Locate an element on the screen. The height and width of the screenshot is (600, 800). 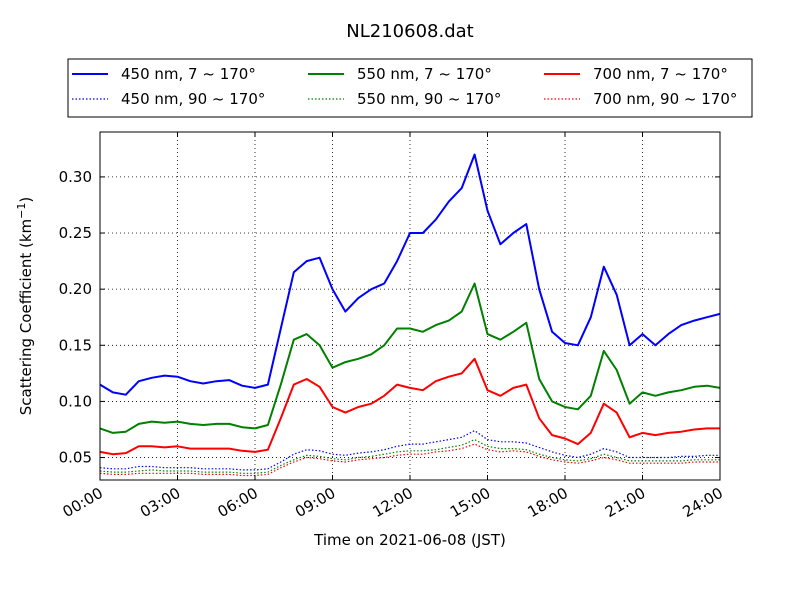
legend-label: 550 nm, 7 ~ 170° is located at coordinates (424, 74).